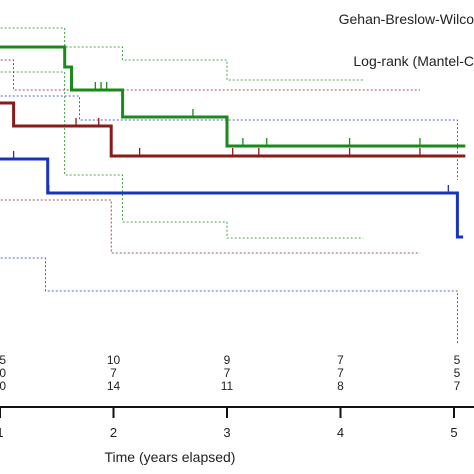 The width and height of the screenshot is (474, 474). What do you see at coordinates (170, 457) in the screenshot?
I see `x-axis-title: Time (years elapsed)` at bounding box center [170, 457].